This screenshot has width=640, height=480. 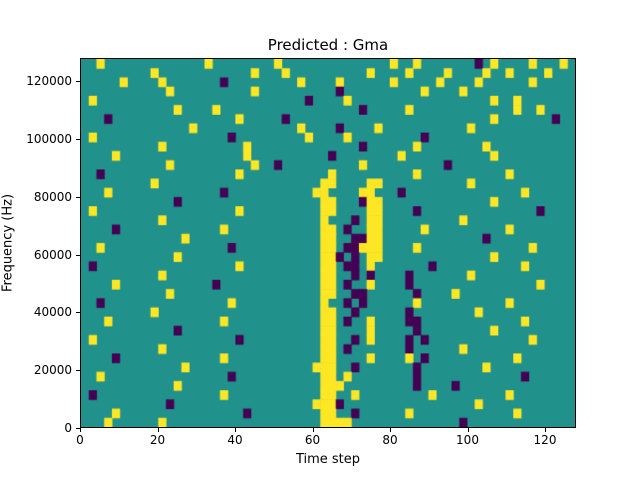 I want to click on y-tick-label: 60000, so click(x=52, y=254).